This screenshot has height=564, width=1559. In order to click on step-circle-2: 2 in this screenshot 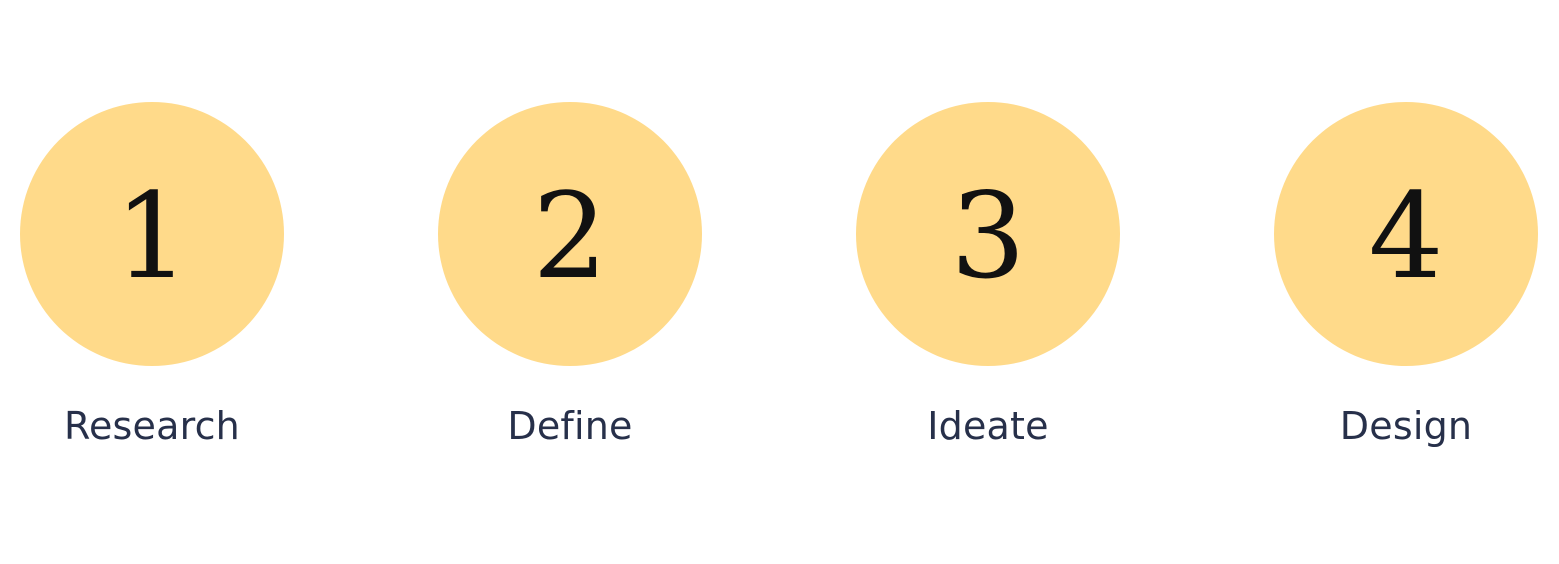, I will do `click(570, 234)`.